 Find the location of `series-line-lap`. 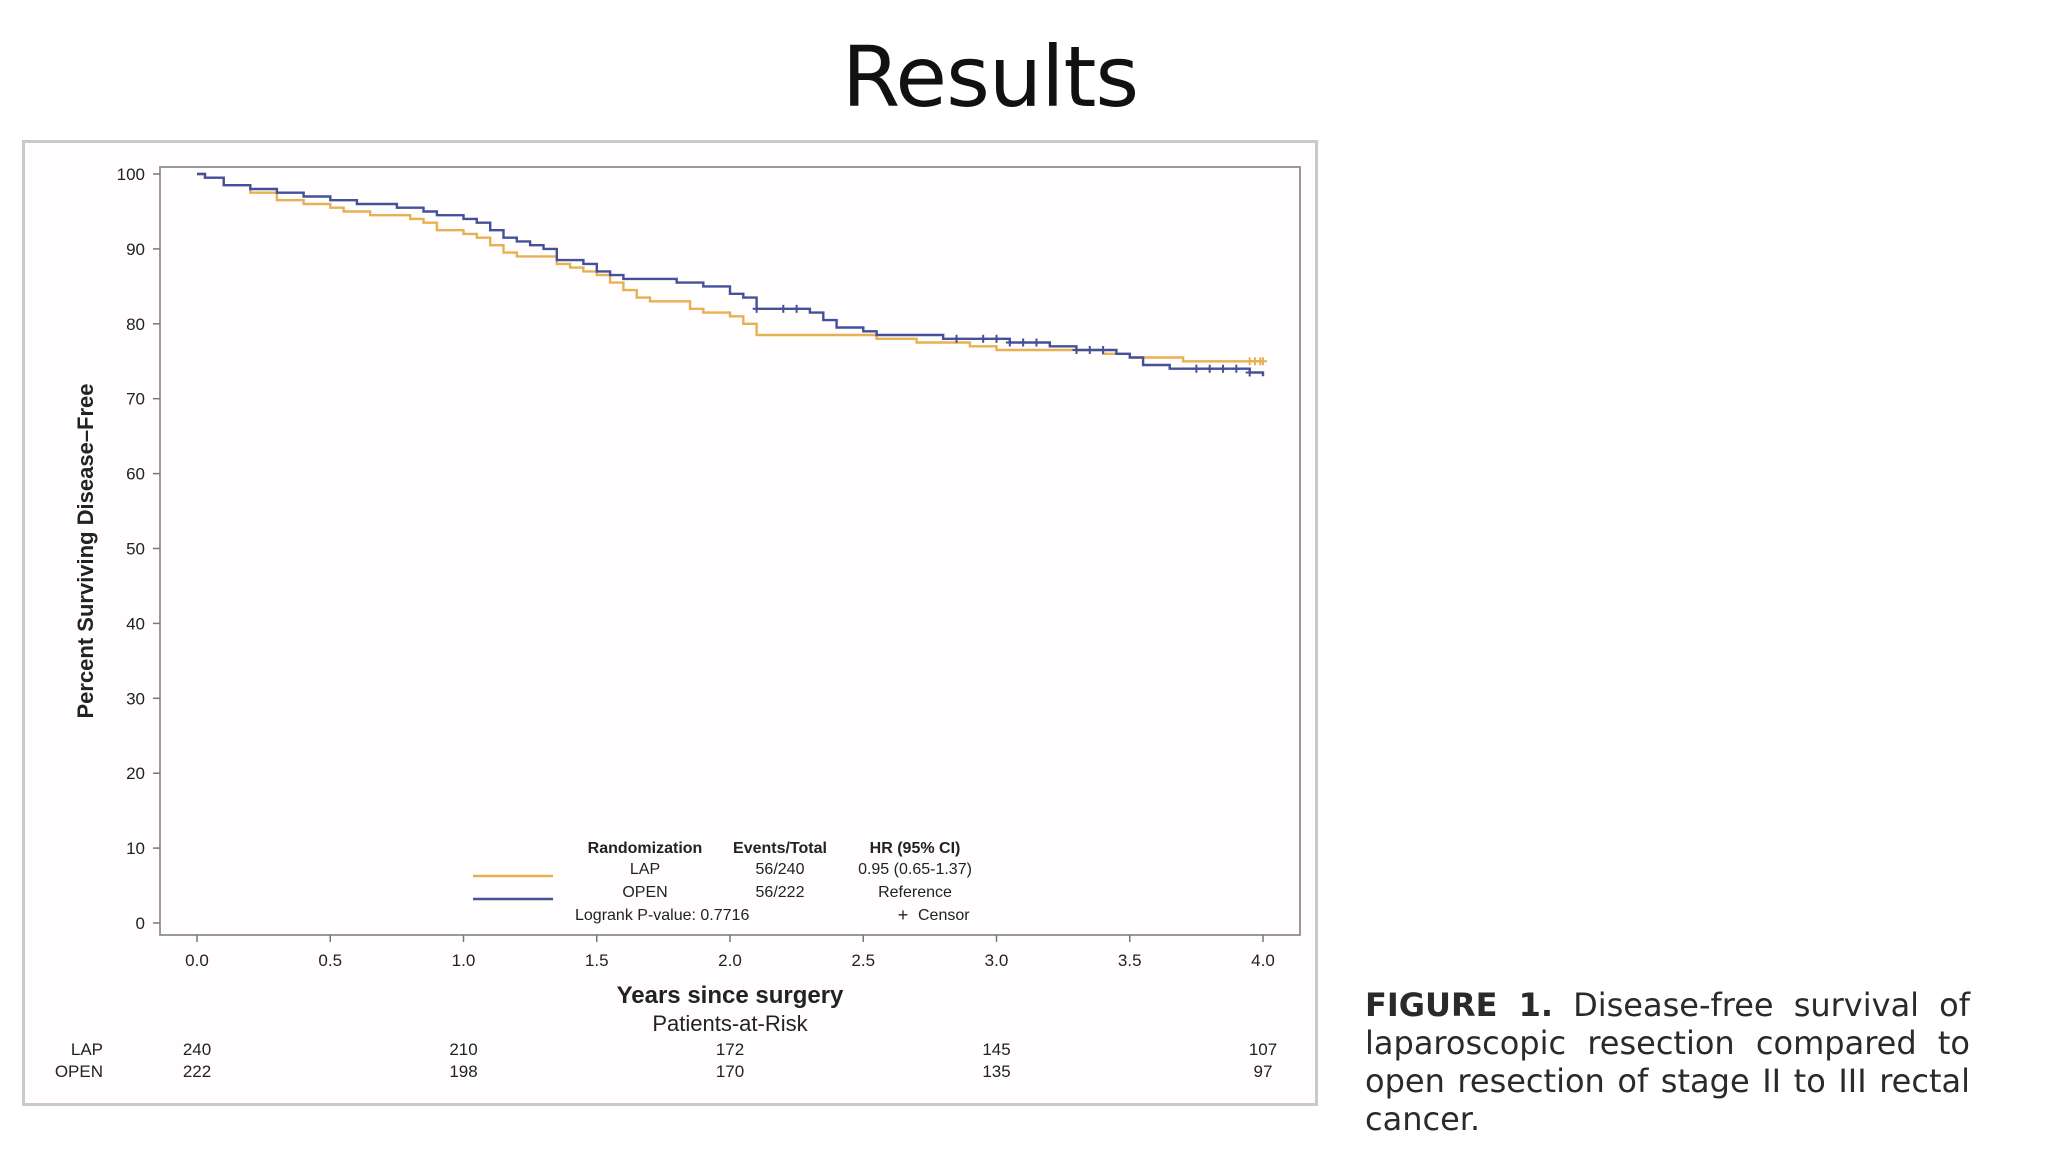

series-line-lap is located at coordinates (730, 267).